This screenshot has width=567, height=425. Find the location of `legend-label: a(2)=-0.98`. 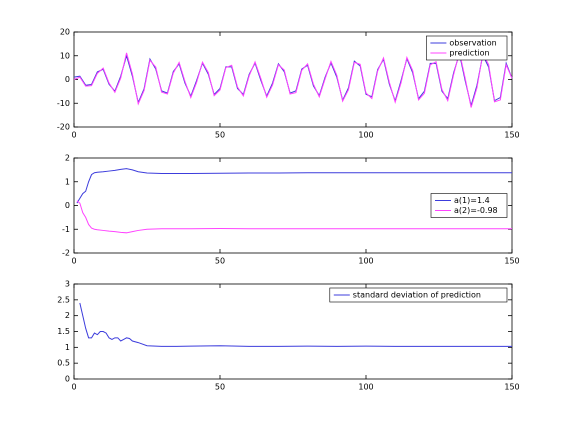

legend-label: a(2)=-0.98 is located at coordinates (476, 210).